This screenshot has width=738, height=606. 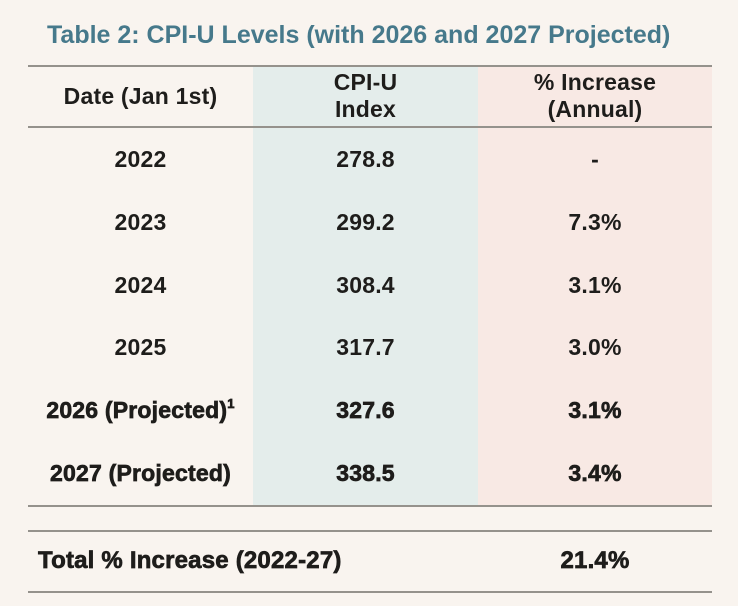 What do you see at coordinates (365, 410) in the screenshot?
I see `cpi-index-cell: 327.6` at bounding box center [365, 410].